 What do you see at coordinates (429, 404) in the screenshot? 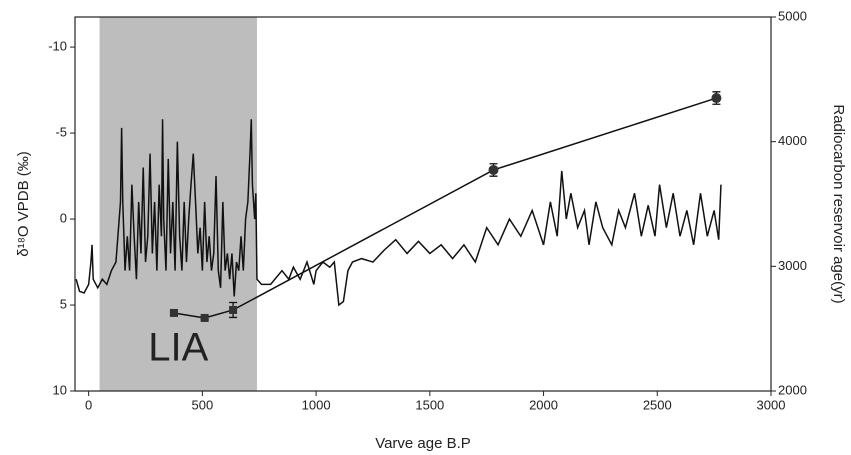
I see `x-tick-label: 1500` at bounding box center [429, 404].